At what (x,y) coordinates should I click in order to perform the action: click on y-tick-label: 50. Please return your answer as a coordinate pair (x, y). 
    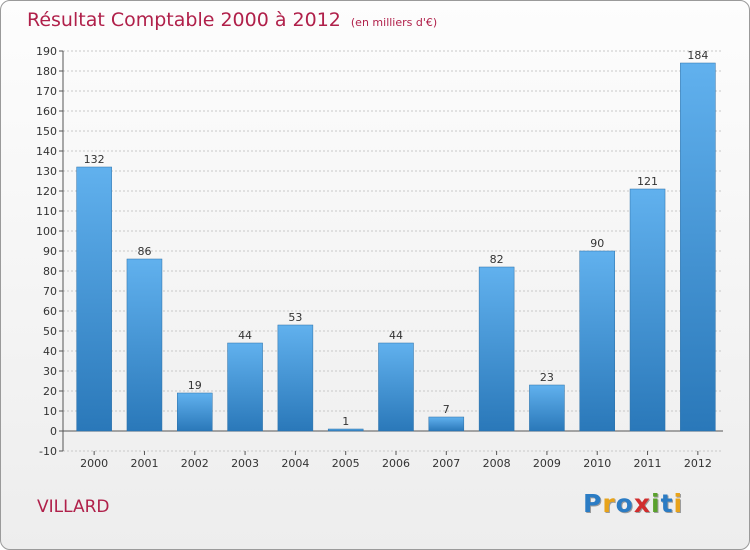
    Looking at the image, I should click on (50, 331).